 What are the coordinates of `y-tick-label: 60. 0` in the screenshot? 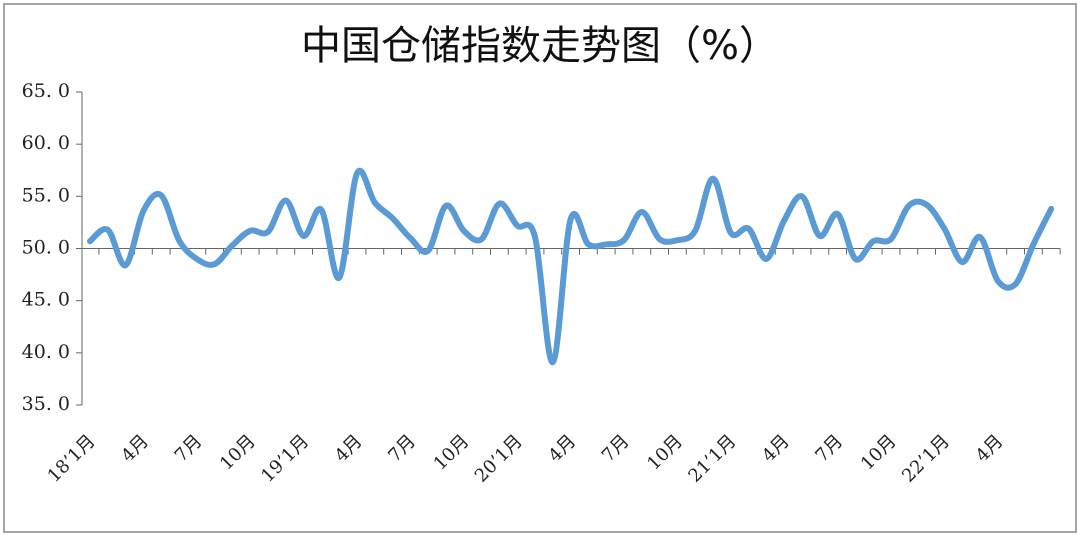 It's located at (46, 143).